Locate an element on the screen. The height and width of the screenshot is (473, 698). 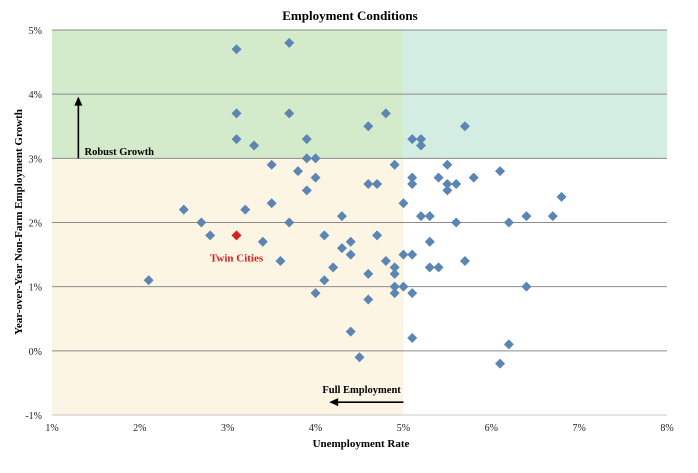
y-tick-label: 3% is located at coordinates (35, 159).